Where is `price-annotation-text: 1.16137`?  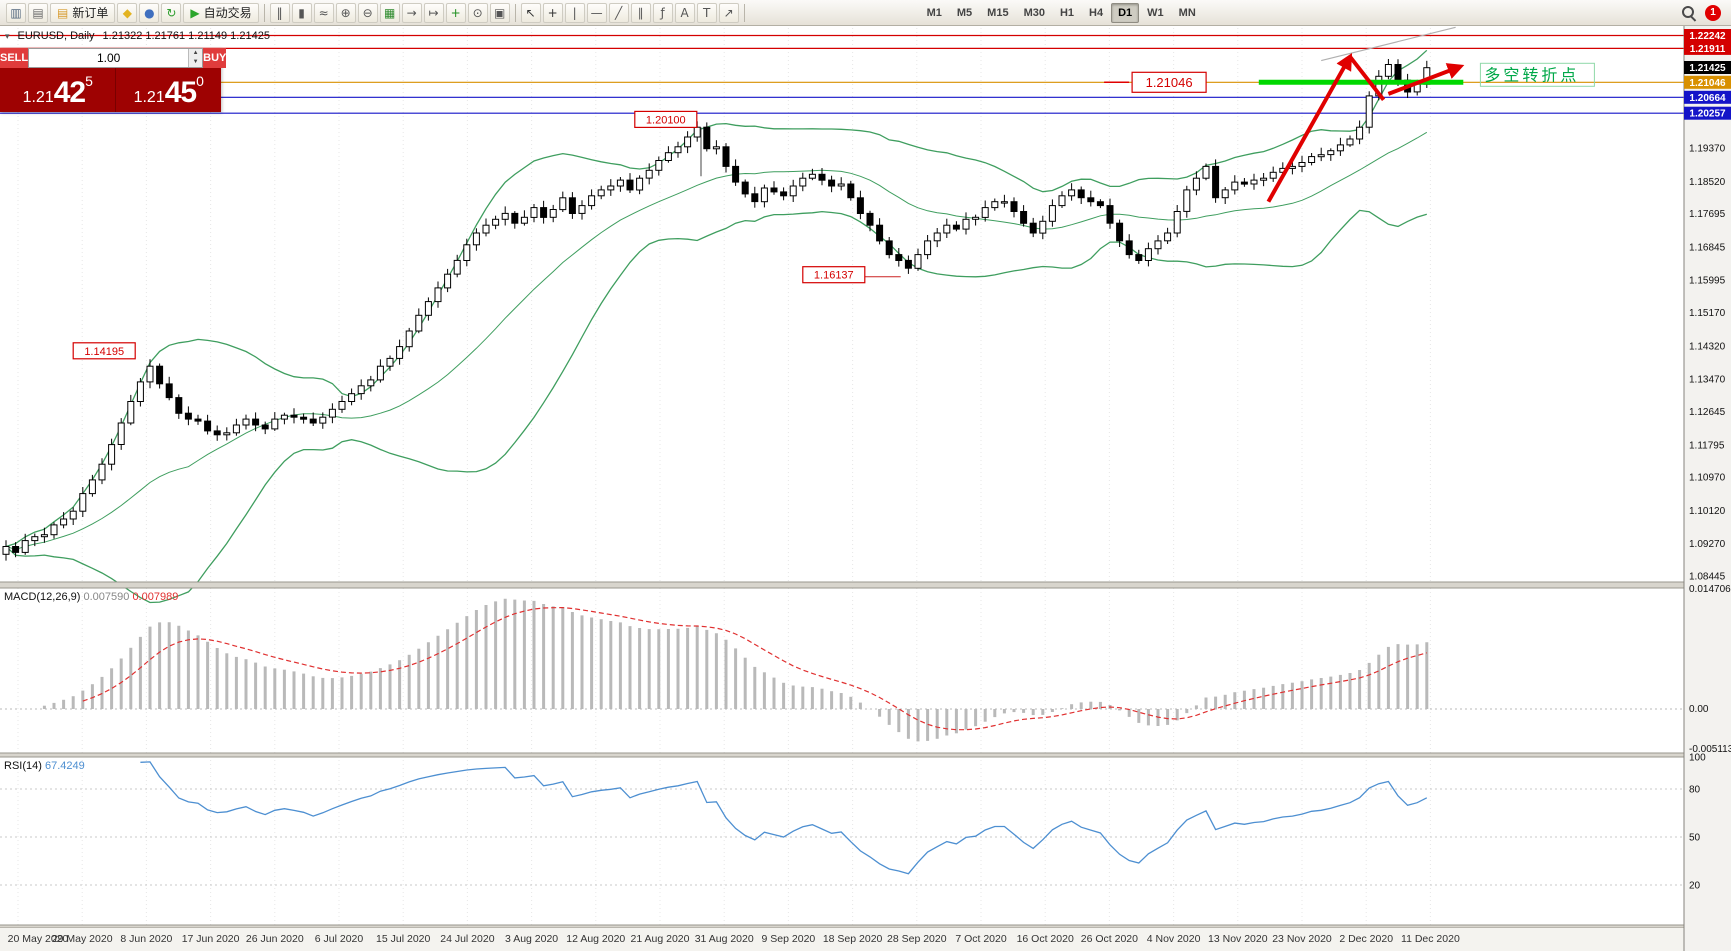 price-annotation-text: 1.16137 is located at coordinates (834, 276).